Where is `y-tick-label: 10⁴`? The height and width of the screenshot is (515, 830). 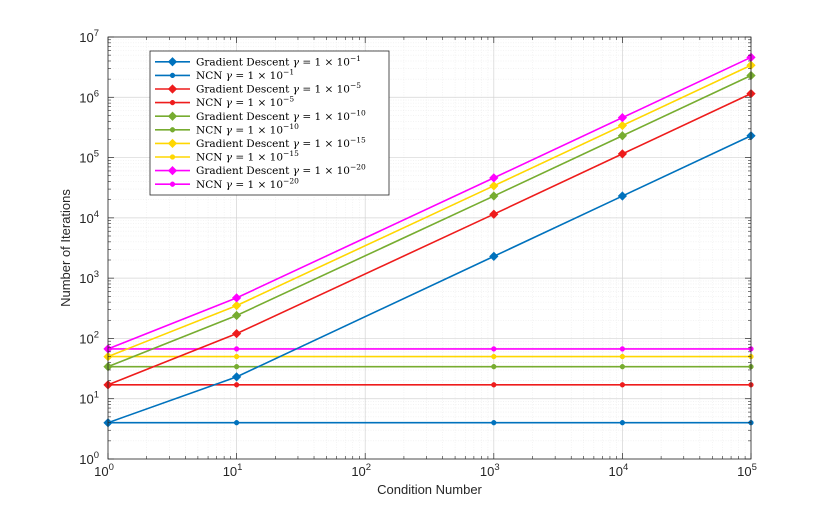 y-tick-label: 10⁴ is located at coordinates (89, 217).